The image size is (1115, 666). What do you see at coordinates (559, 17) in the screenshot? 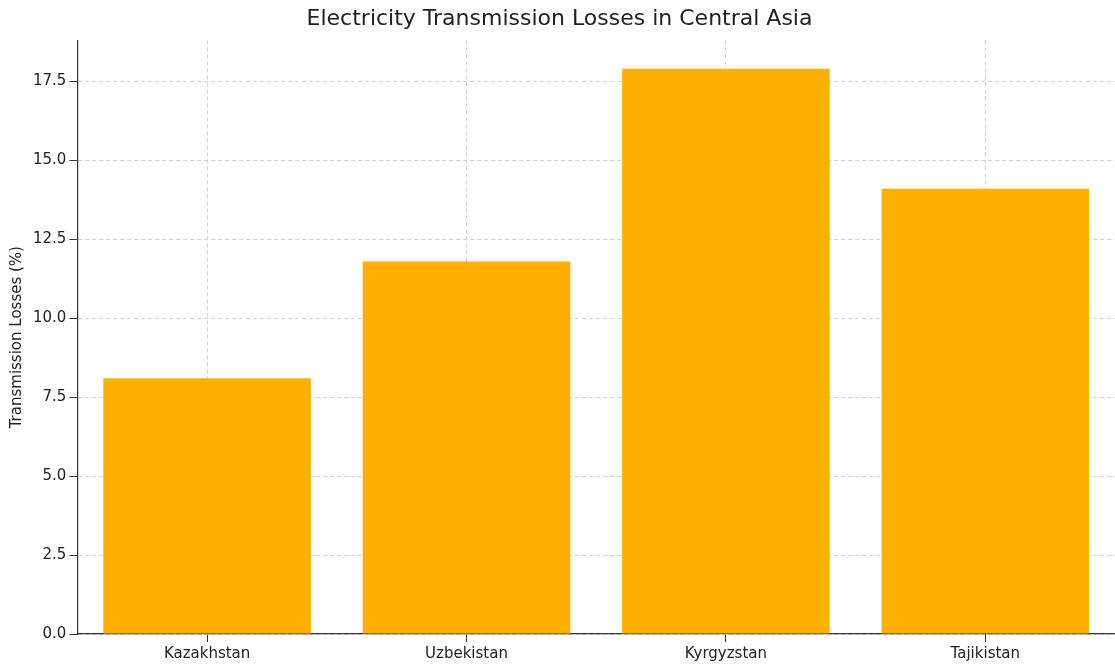
I see `chart-title: Electricity Transmission Losses in Central Asia` at bounding box center [559, 17].